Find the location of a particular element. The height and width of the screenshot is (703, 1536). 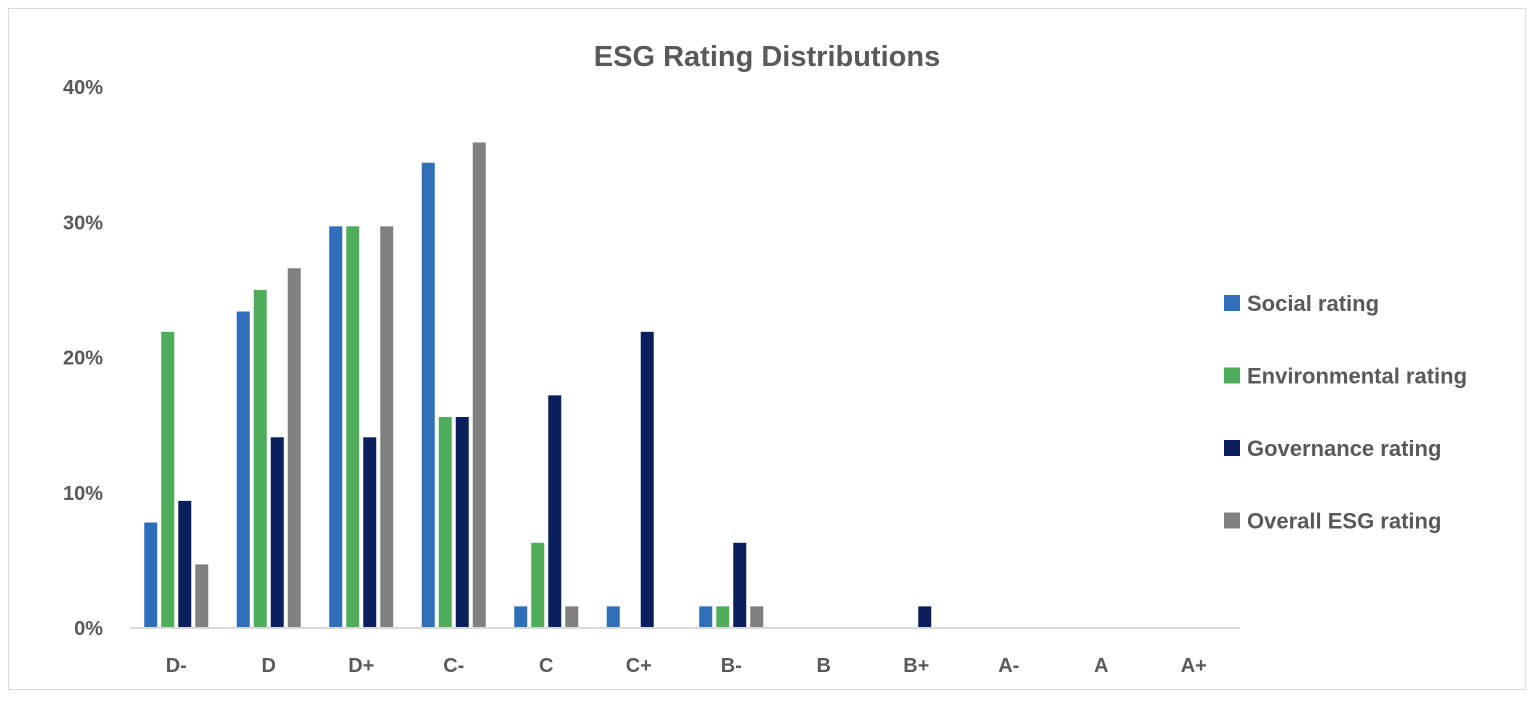

bar-environmental-rating-D- is located at coordinates (168, 479).